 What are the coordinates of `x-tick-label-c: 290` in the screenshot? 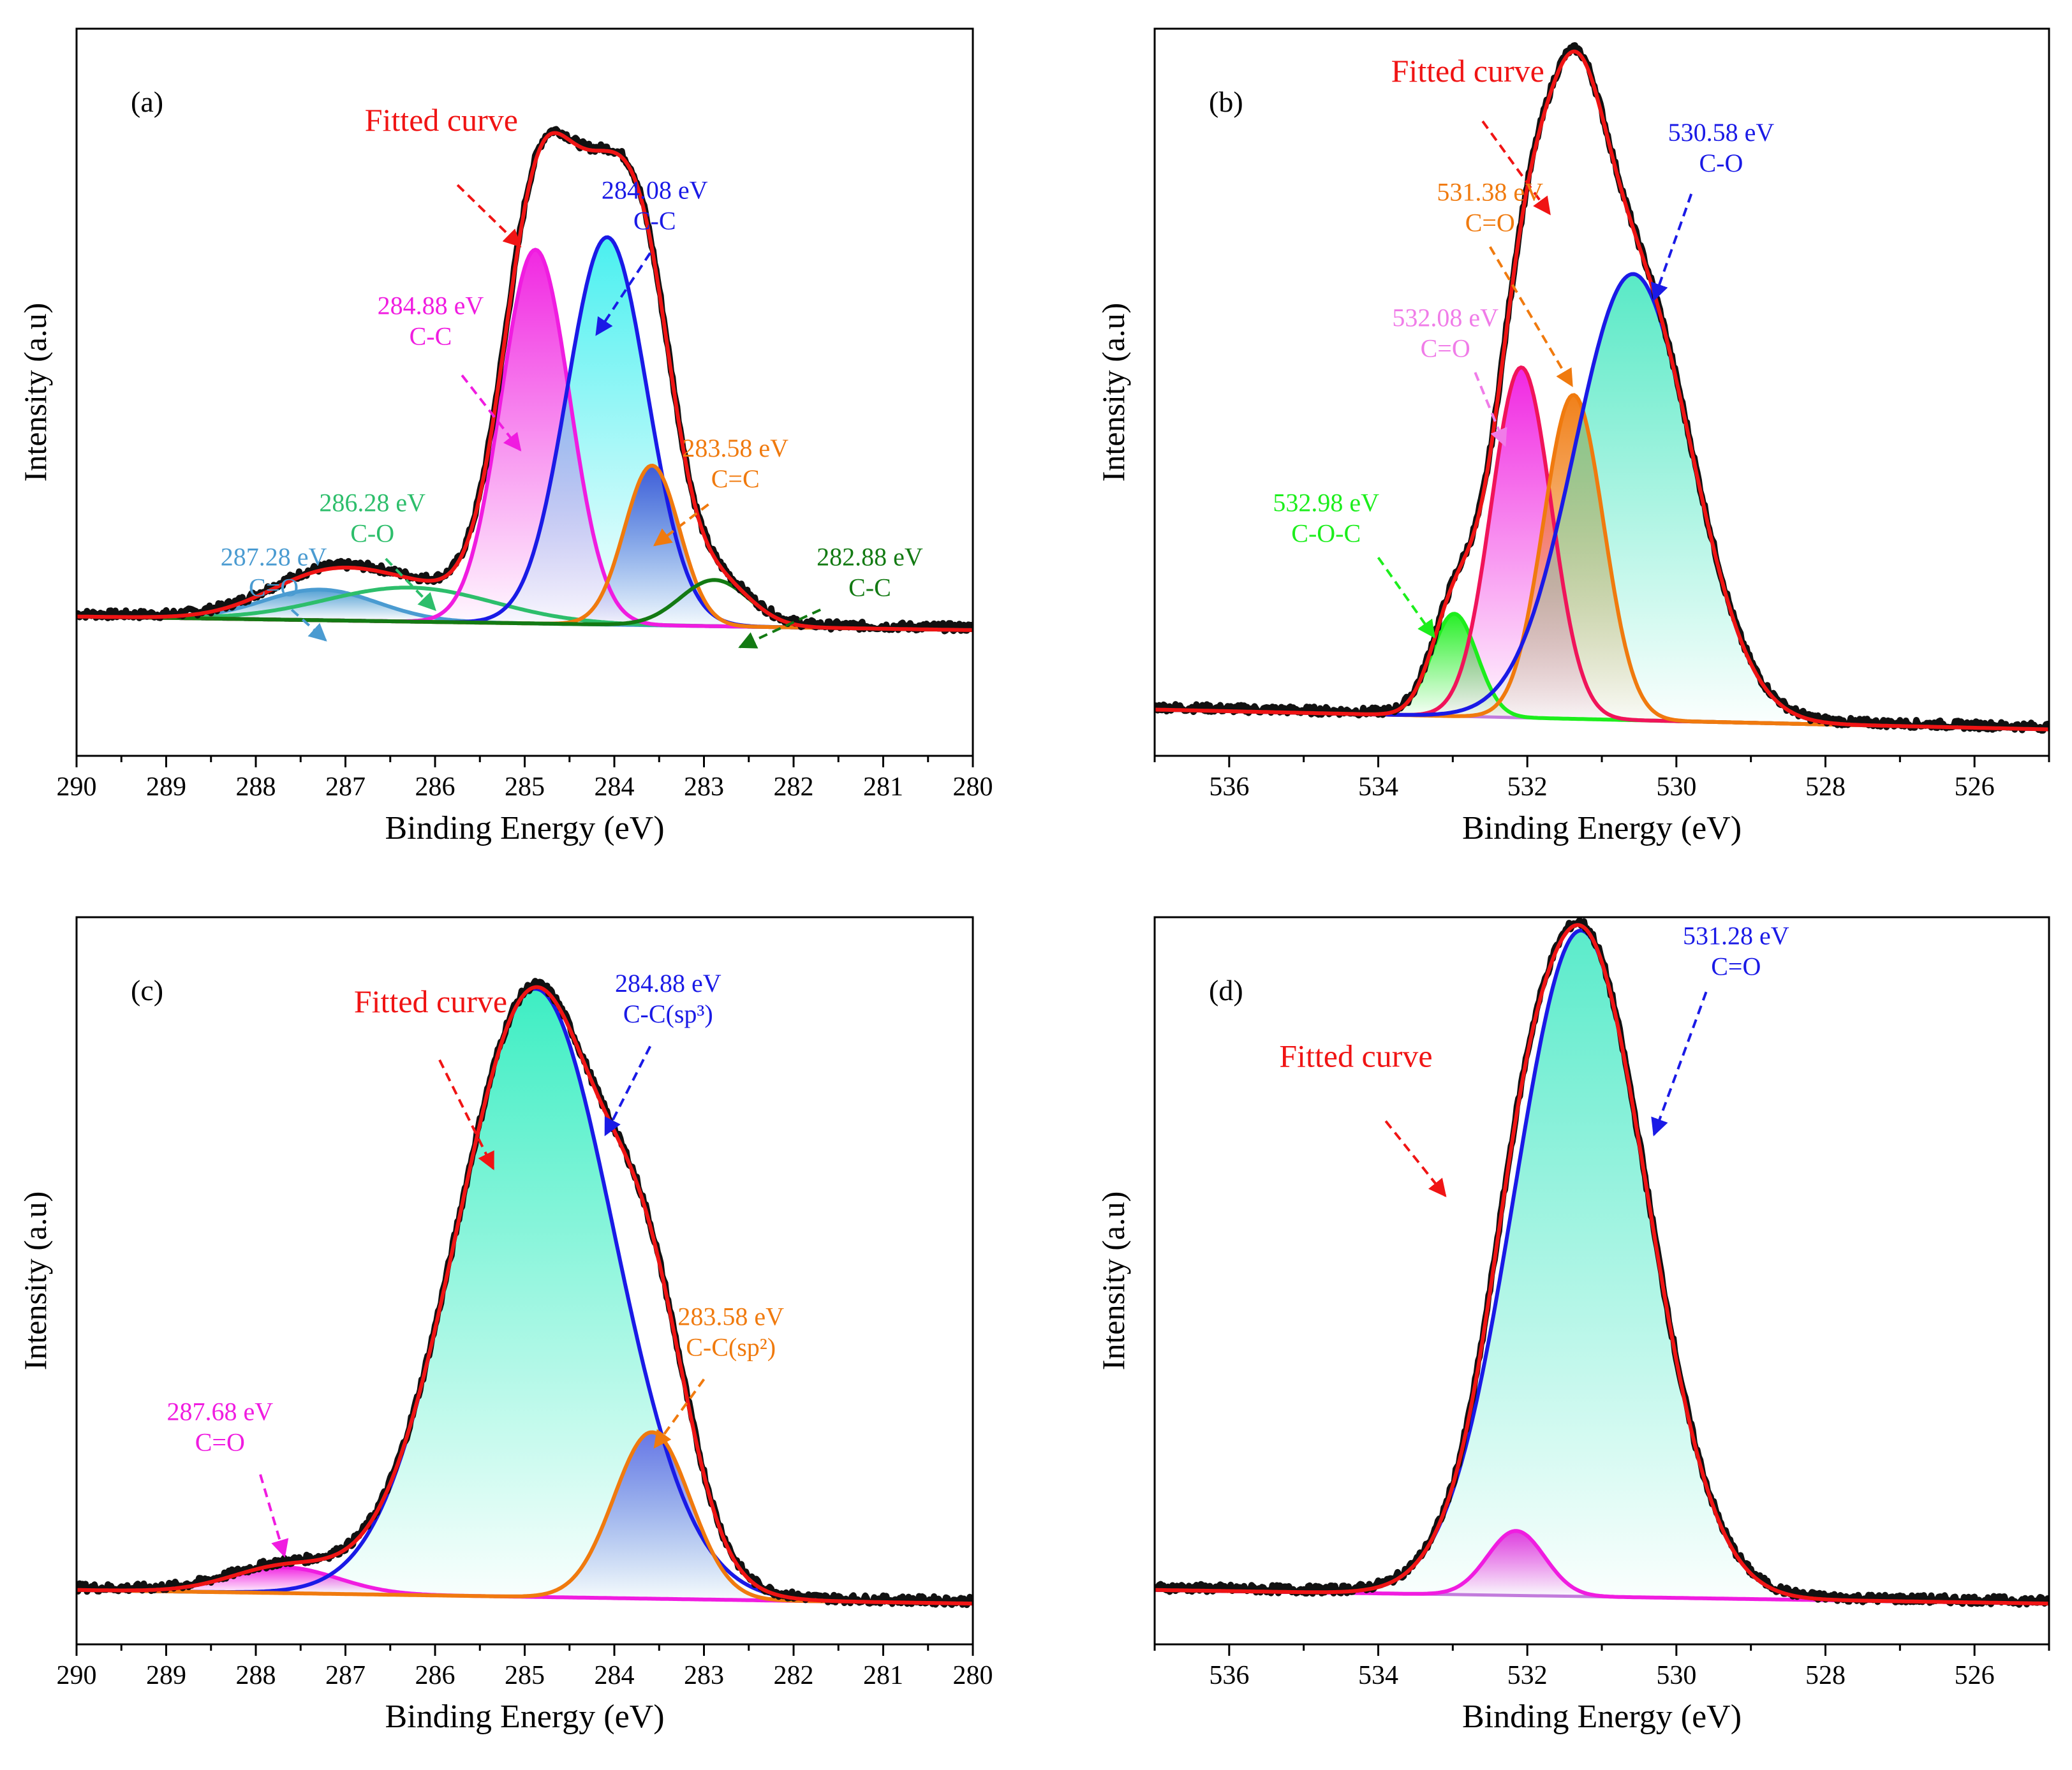 It's located at (77, 1675).